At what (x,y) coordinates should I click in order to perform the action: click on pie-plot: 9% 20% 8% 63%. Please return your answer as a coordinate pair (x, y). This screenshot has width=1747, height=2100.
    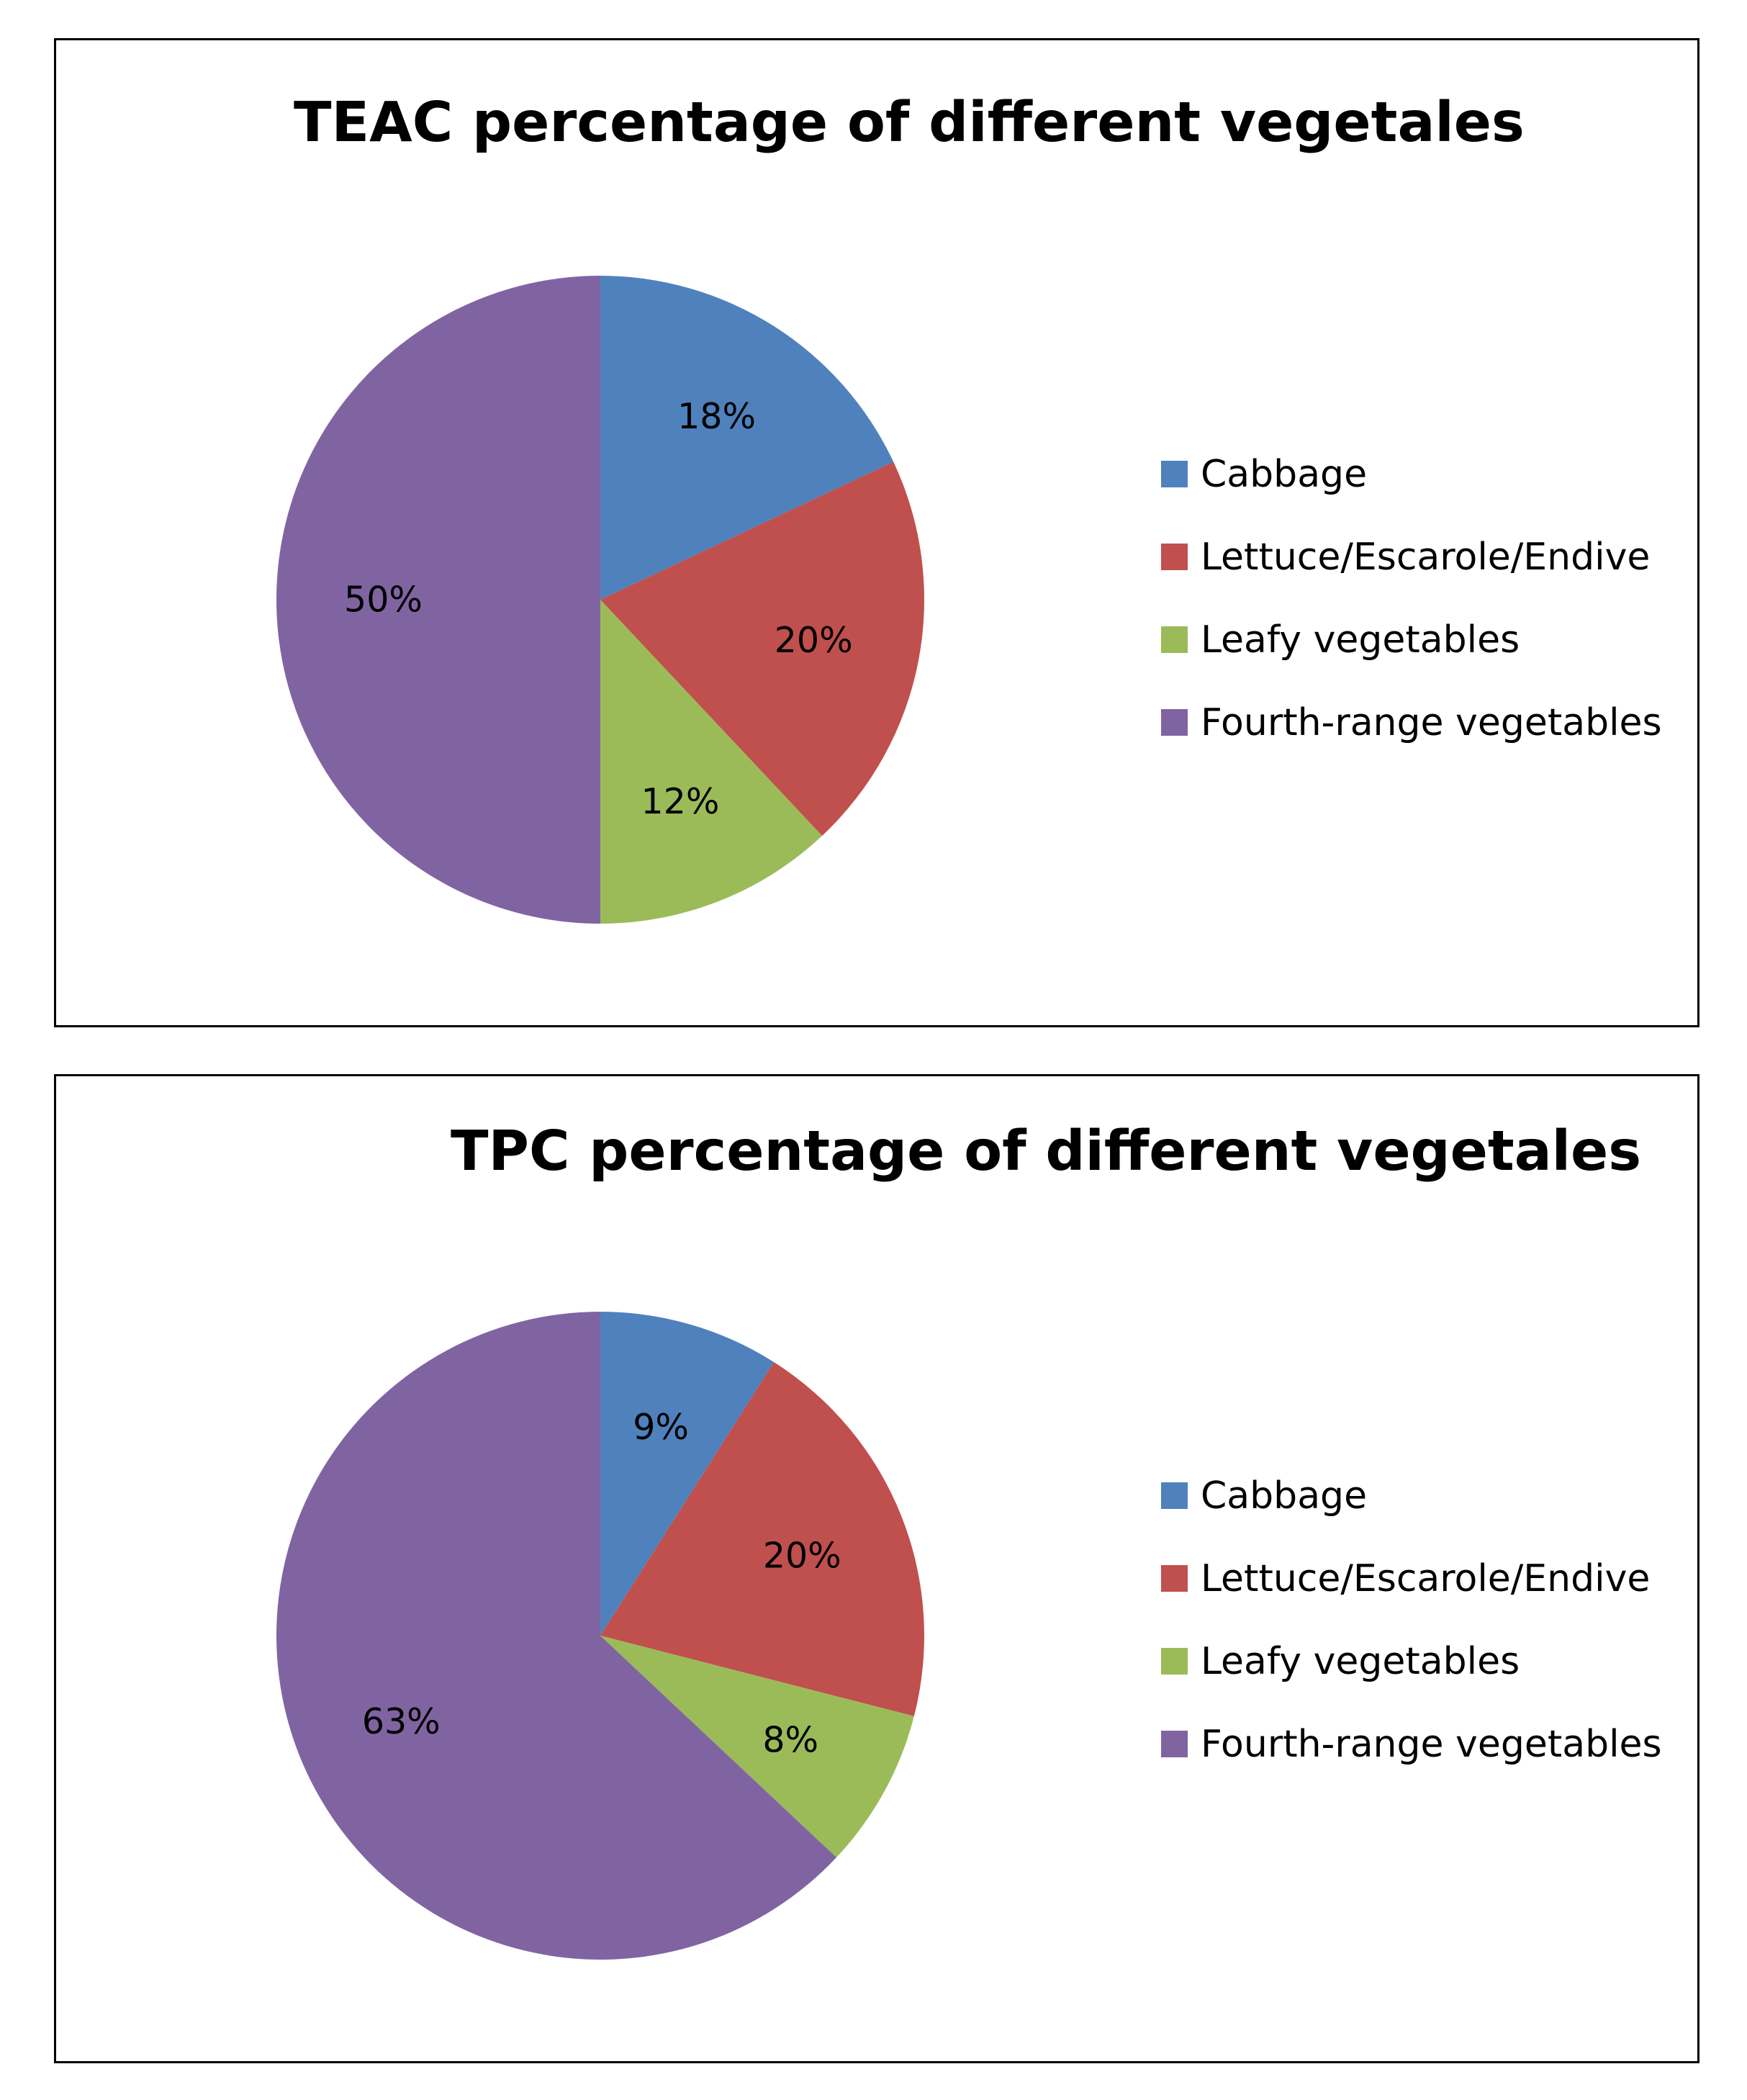
    Looking at the image, I should click on (600, 1636).